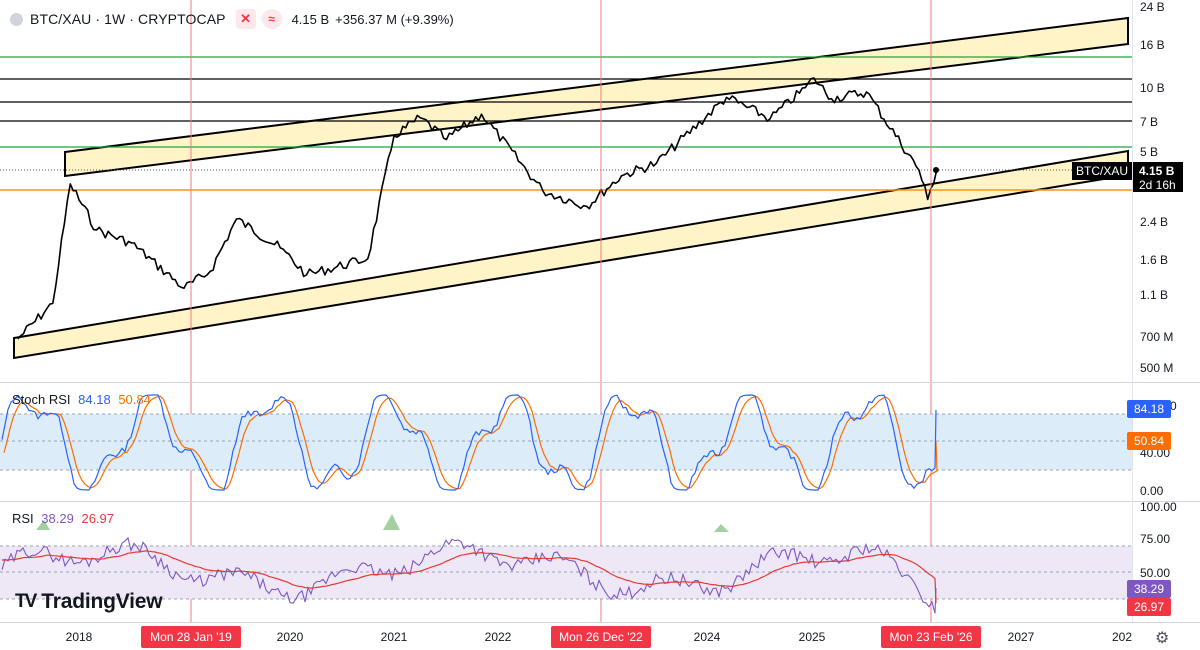 The width and height of the screenshot is (1200, 650). I want to click on time-tick: 2022, so click(498, 637).